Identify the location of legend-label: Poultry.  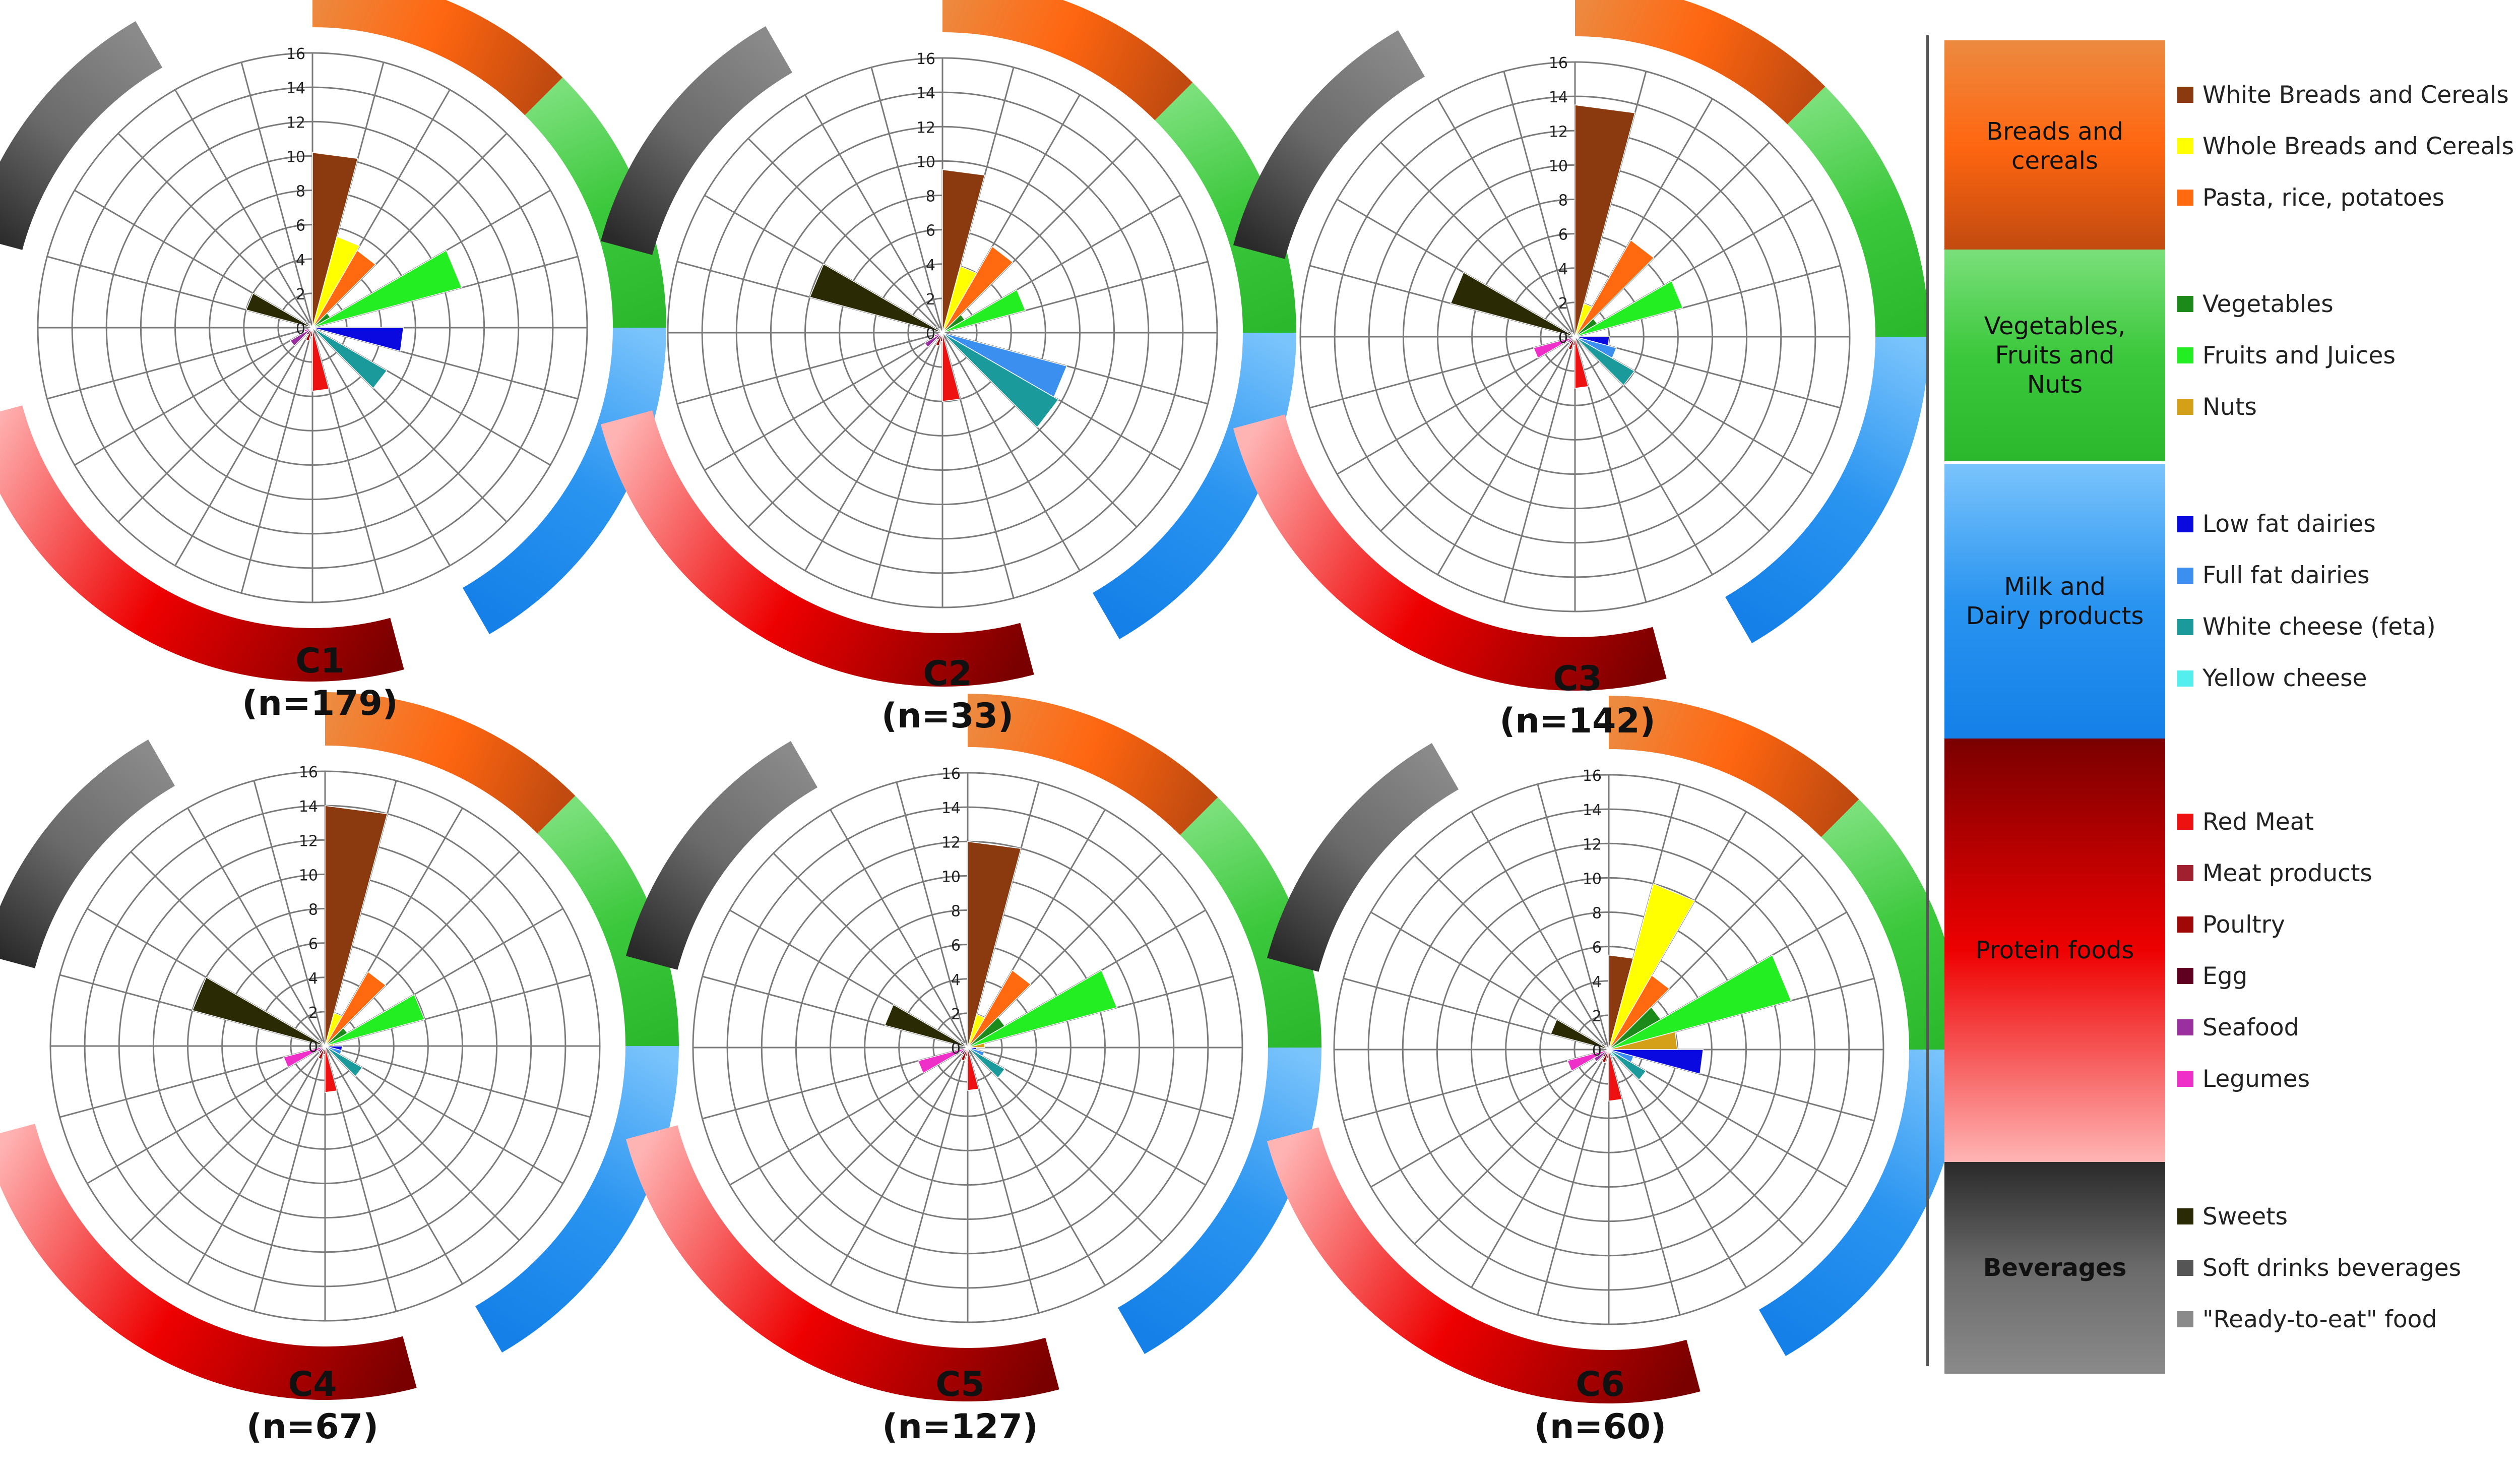
(2243, 925).